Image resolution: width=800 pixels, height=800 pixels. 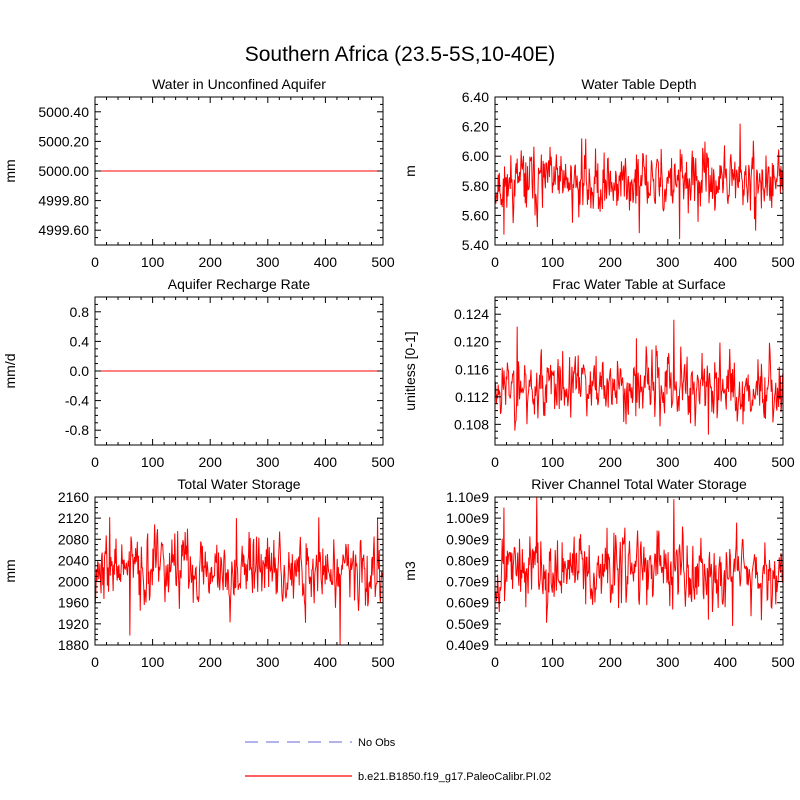 I want to click on panel-title: River Channel Total Water Storage, so click(x=639, y=484).